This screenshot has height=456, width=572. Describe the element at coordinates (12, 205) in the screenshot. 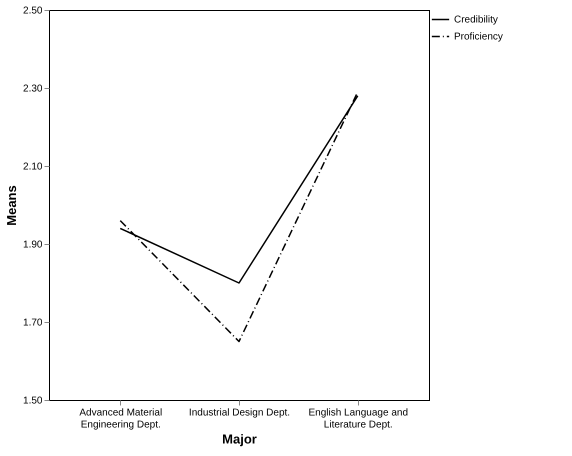

I see `y-axis-title: Means` at that location.